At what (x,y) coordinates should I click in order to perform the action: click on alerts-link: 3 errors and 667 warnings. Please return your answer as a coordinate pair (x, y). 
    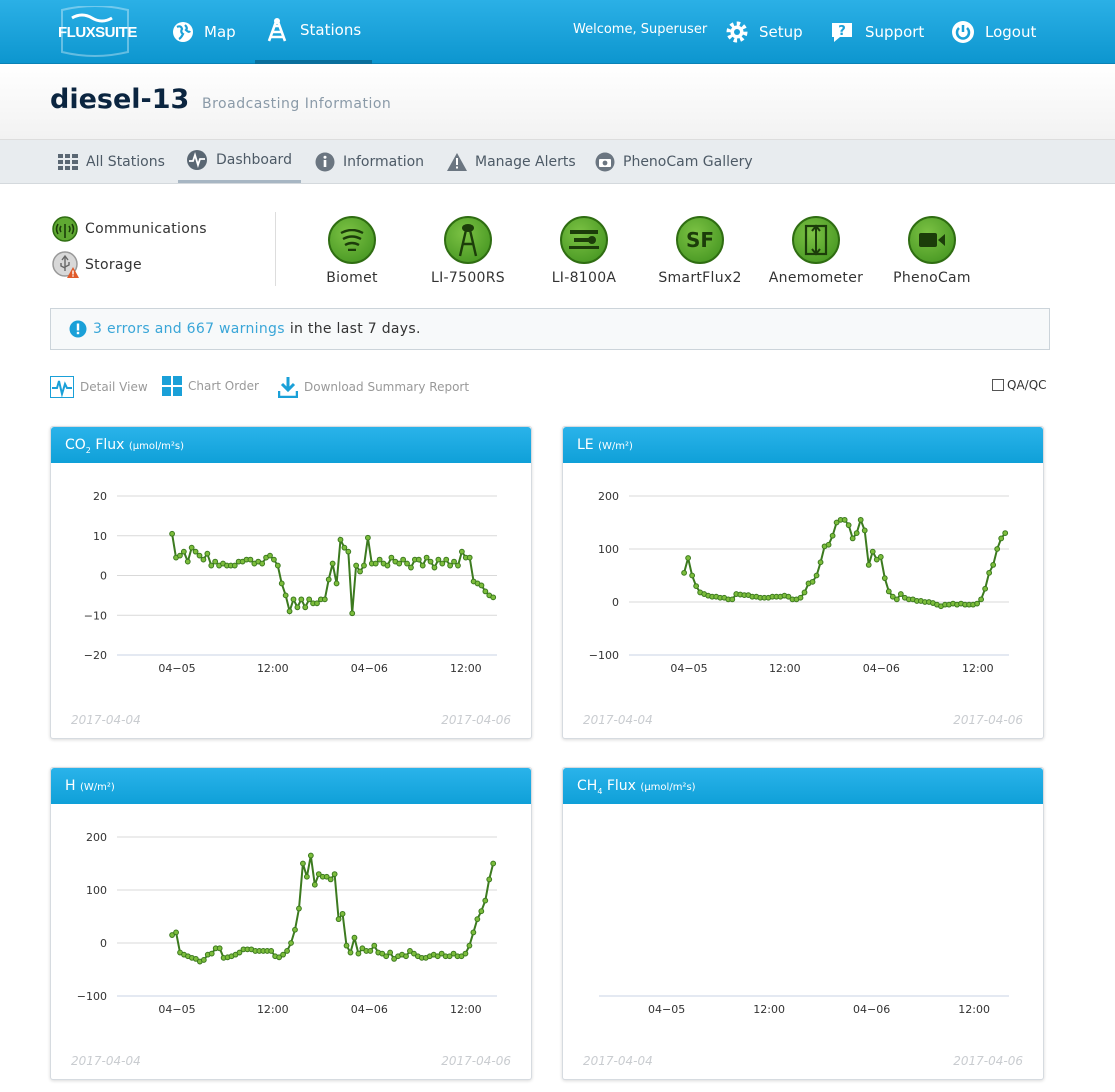
    Looking at the image, I should click on (189, 329).